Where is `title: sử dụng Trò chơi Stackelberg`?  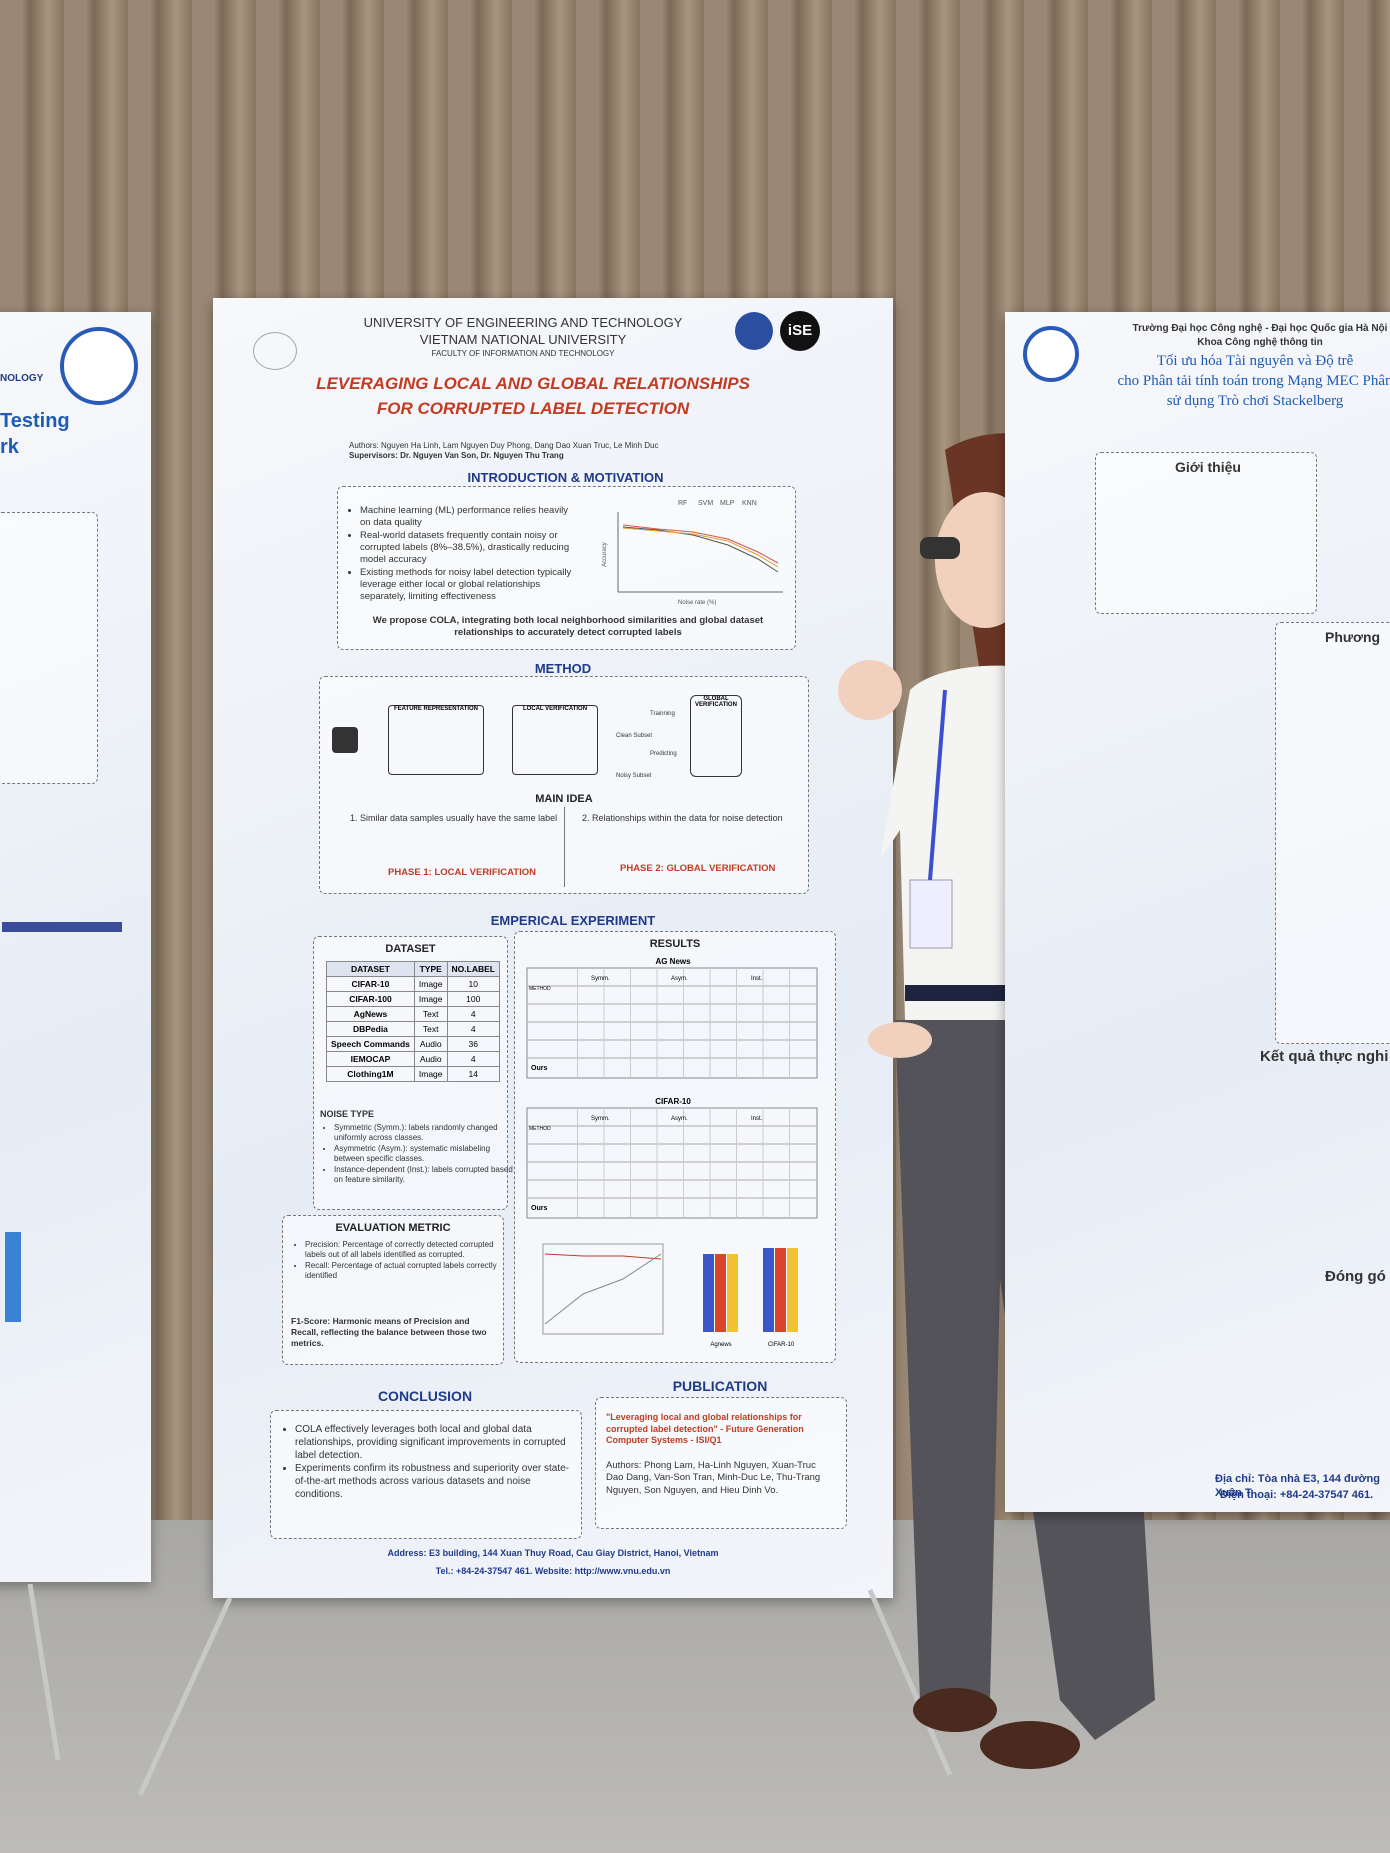 title: sử dụng Trò chơi Stackelberg is located at coordinates (1255, 401).